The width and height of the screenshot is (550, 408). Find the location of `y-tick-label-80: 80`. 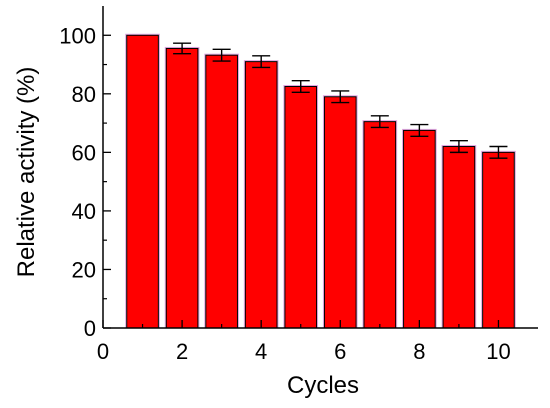

y-tick-label-80: 80 is located at coordinates (84, 94).